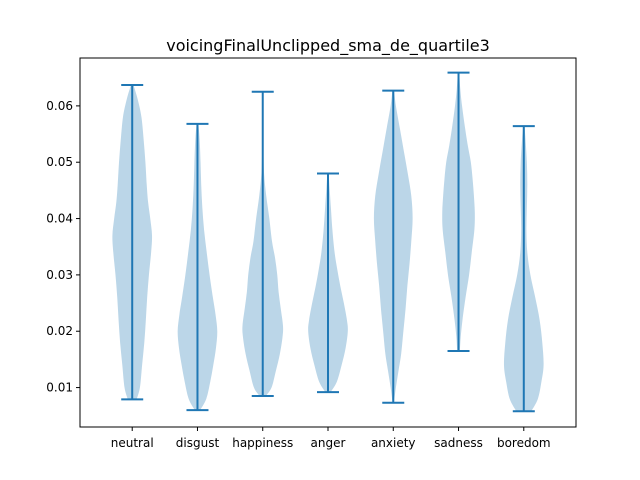 Image resolution: width=640 pixels, height=480 pixels. Describe the element at coordinates (458, 211) in the screenshot. I see `violin-sadness` at that location.